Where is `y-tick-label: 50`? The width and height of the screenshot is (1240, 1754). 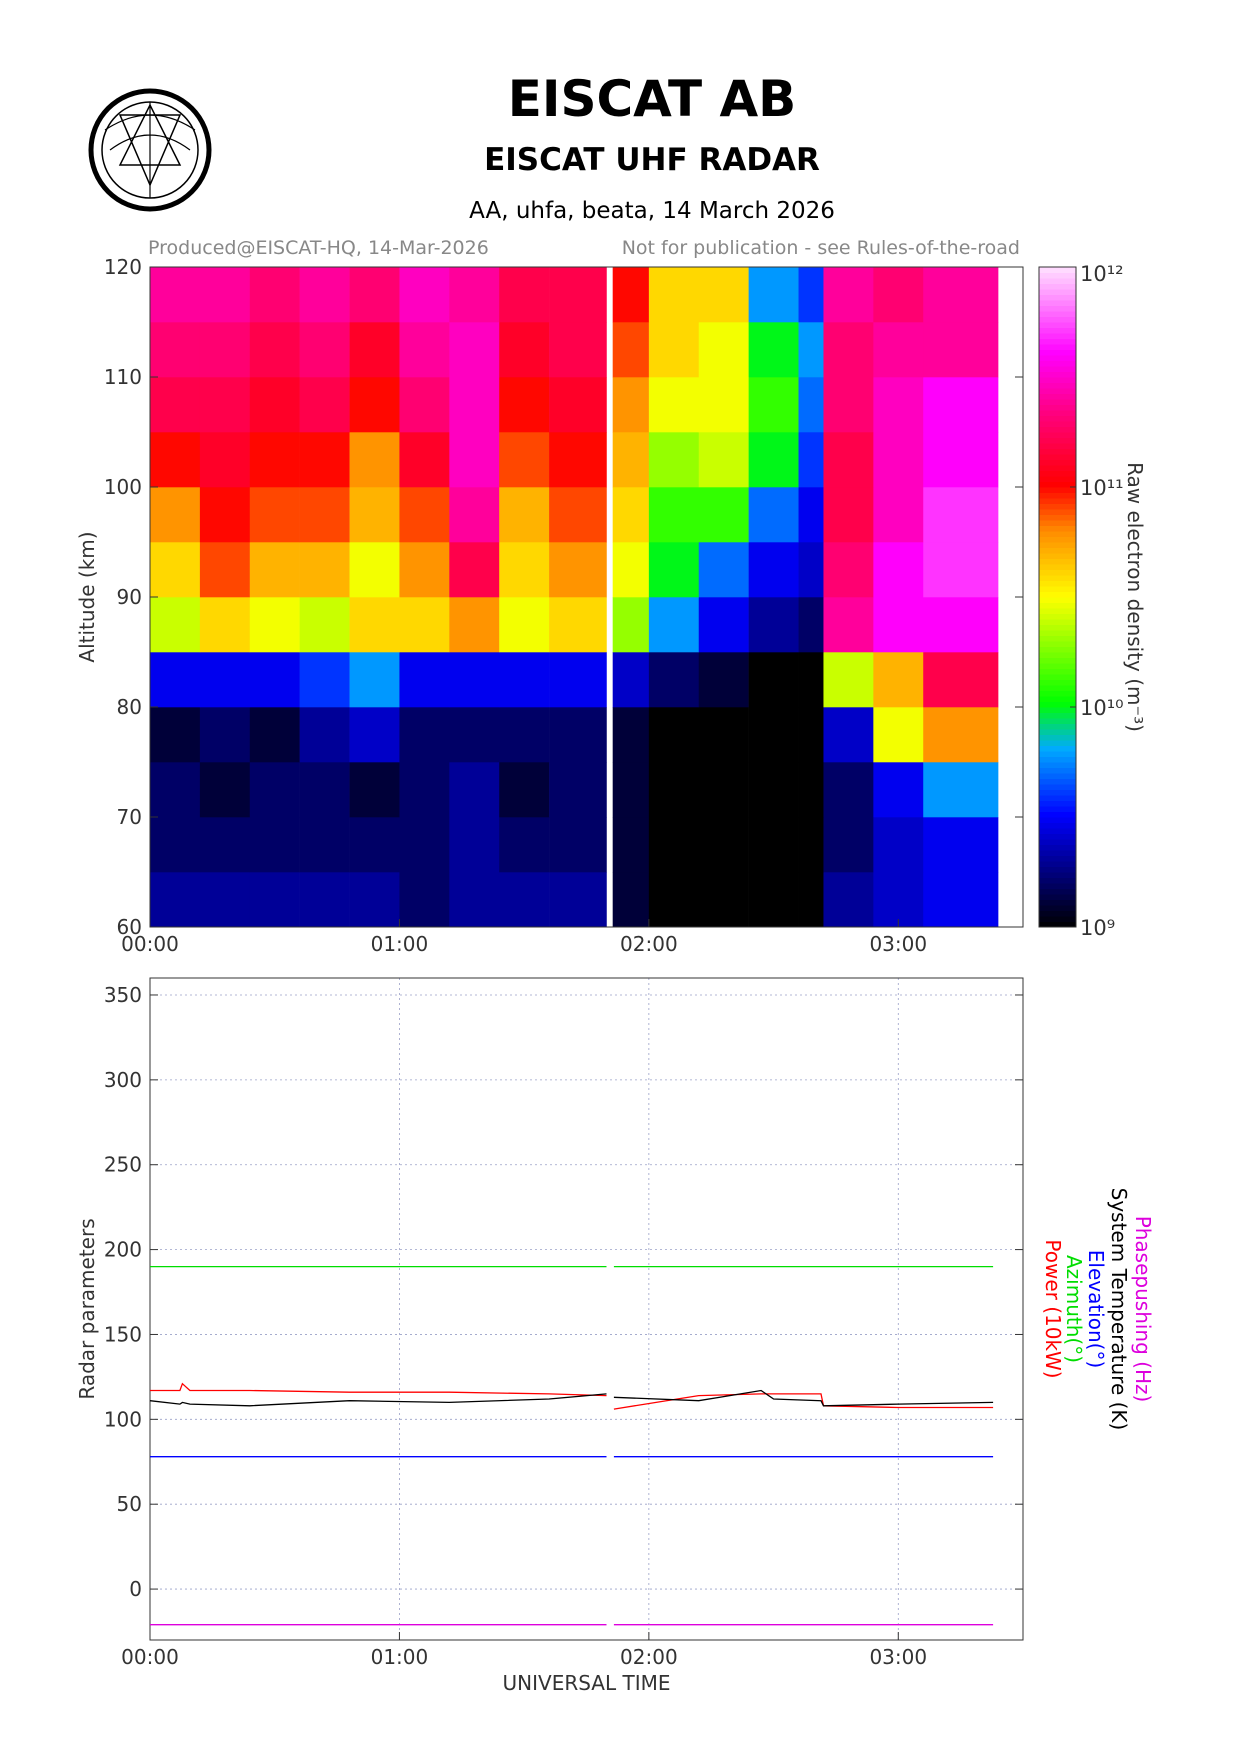
y-tick-label: 50 is located at coordinates (129, 1504).